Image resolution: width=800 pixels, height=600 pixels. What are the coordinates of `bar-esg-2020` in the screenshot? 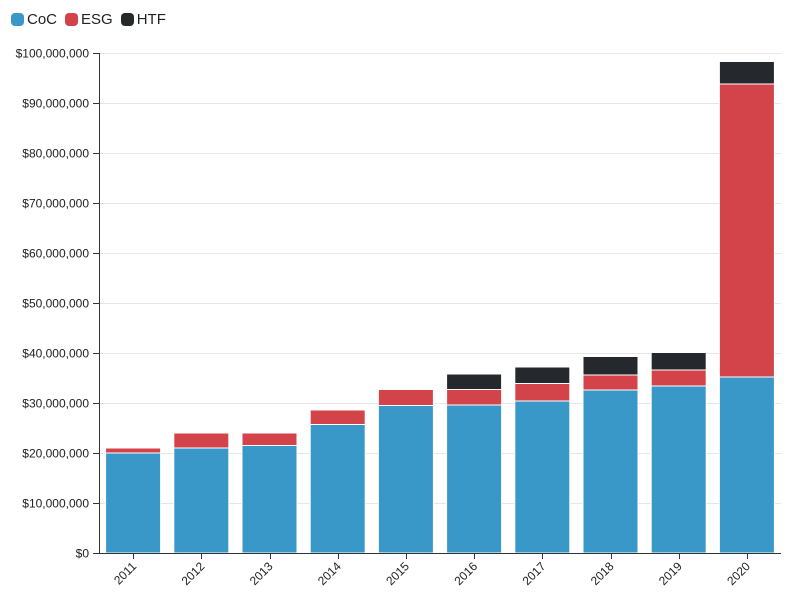 It's located at (746, 230).